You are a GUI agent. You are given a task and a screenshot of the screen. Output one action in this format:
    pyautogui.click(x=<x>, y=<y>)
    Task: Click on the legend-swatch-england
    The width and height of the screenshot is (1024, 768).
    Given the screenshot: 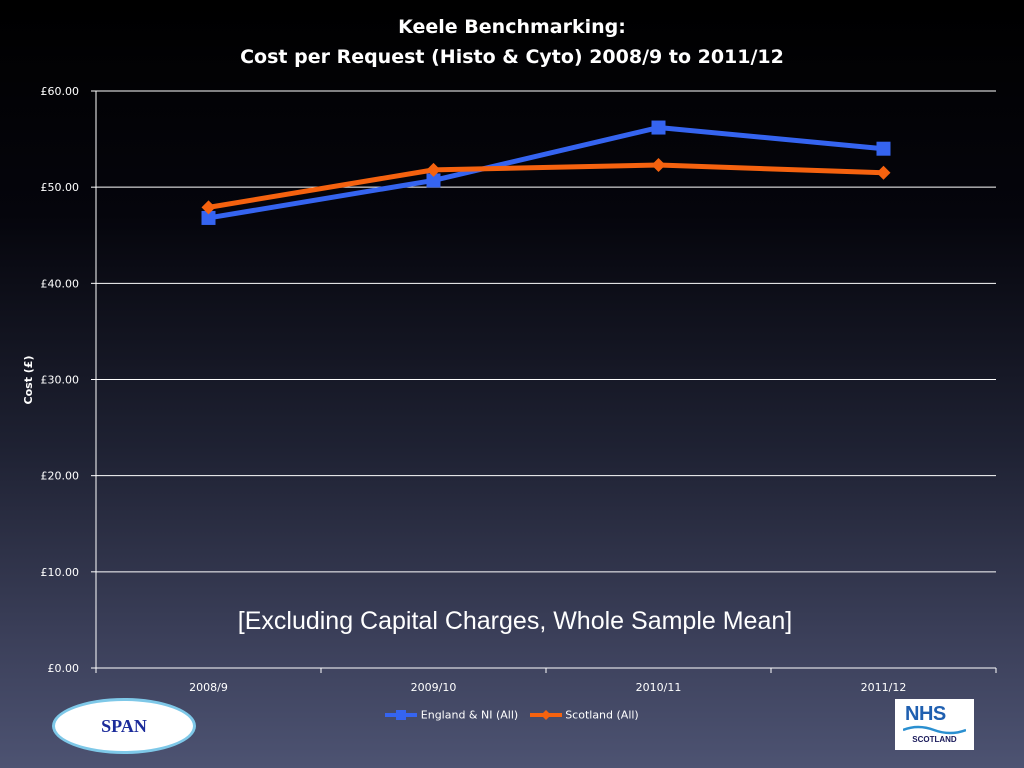 What is the action you would take?
    pyautogui.click(x=401, y=715)
    